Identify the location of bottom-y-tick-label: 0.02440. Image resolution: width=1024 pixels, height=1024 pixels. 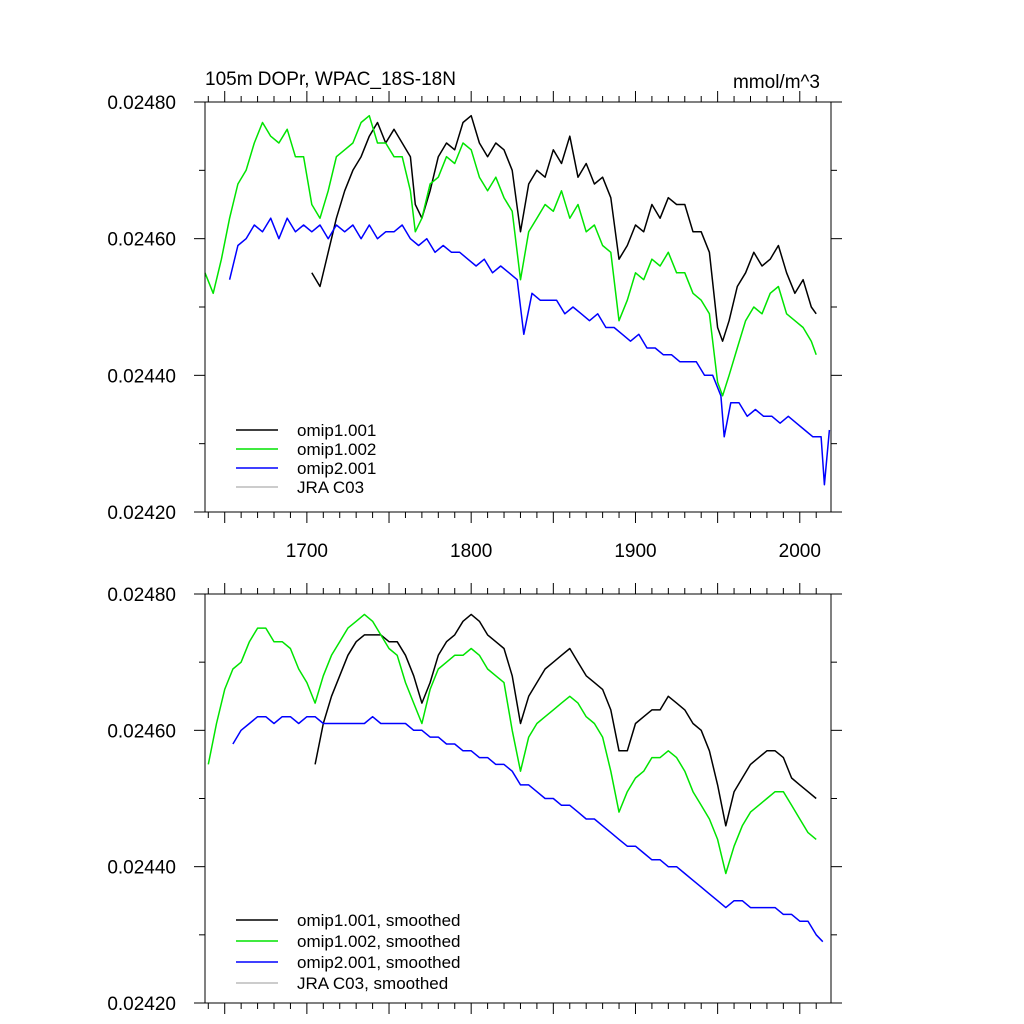
(141, 868).